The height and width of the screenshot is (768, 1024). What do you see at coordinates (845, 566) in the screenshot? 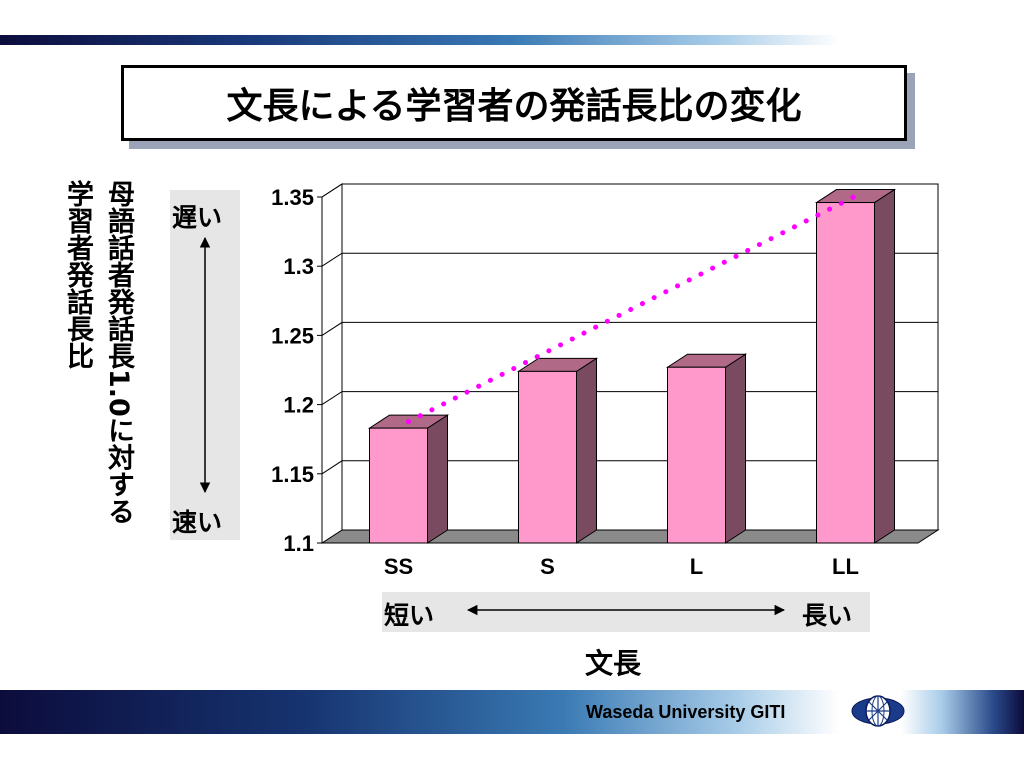
I see `x-tick-label: LL` at bounding box center [845, 566].